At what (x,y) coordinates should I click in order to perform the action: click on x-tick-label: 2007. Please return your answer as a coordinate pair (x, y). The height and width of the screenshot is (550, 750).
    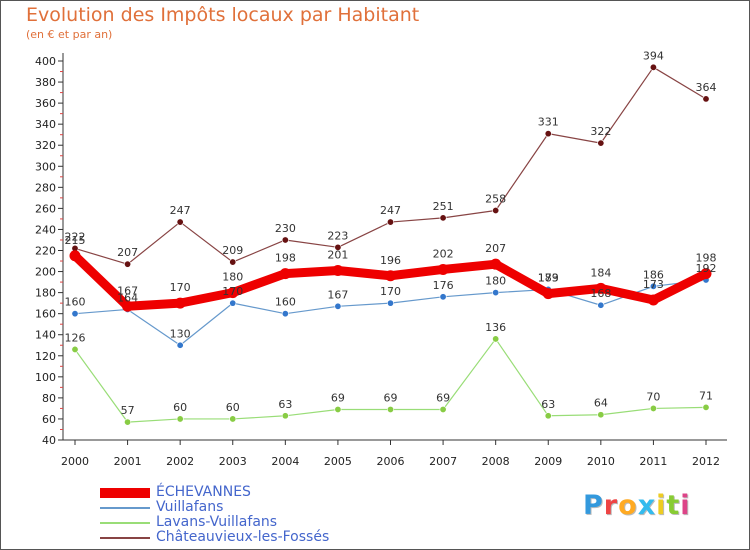
    Looking at the image, I should click on (443, 461).